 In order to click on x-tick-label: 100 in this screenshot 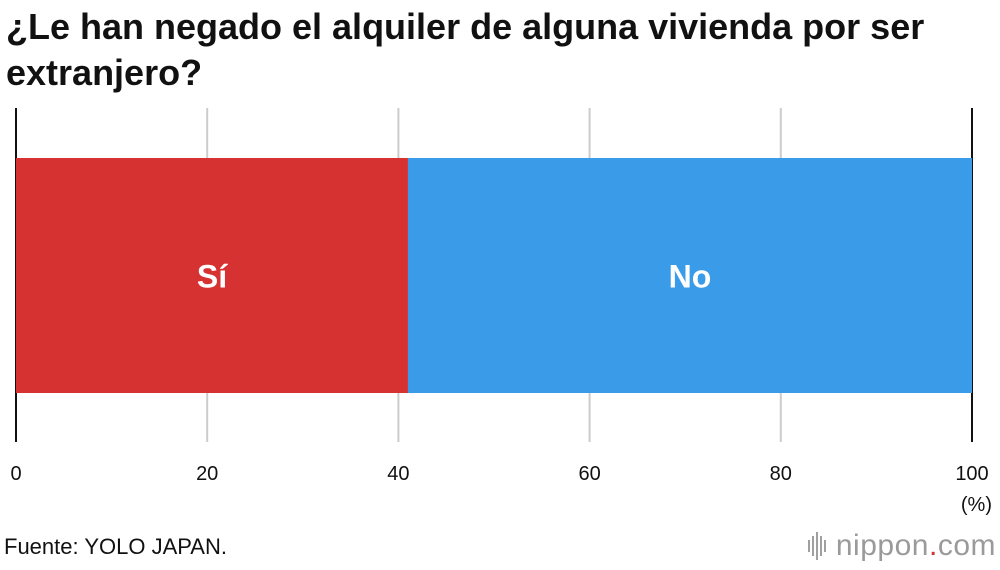, I will do `click(971, 474)`.